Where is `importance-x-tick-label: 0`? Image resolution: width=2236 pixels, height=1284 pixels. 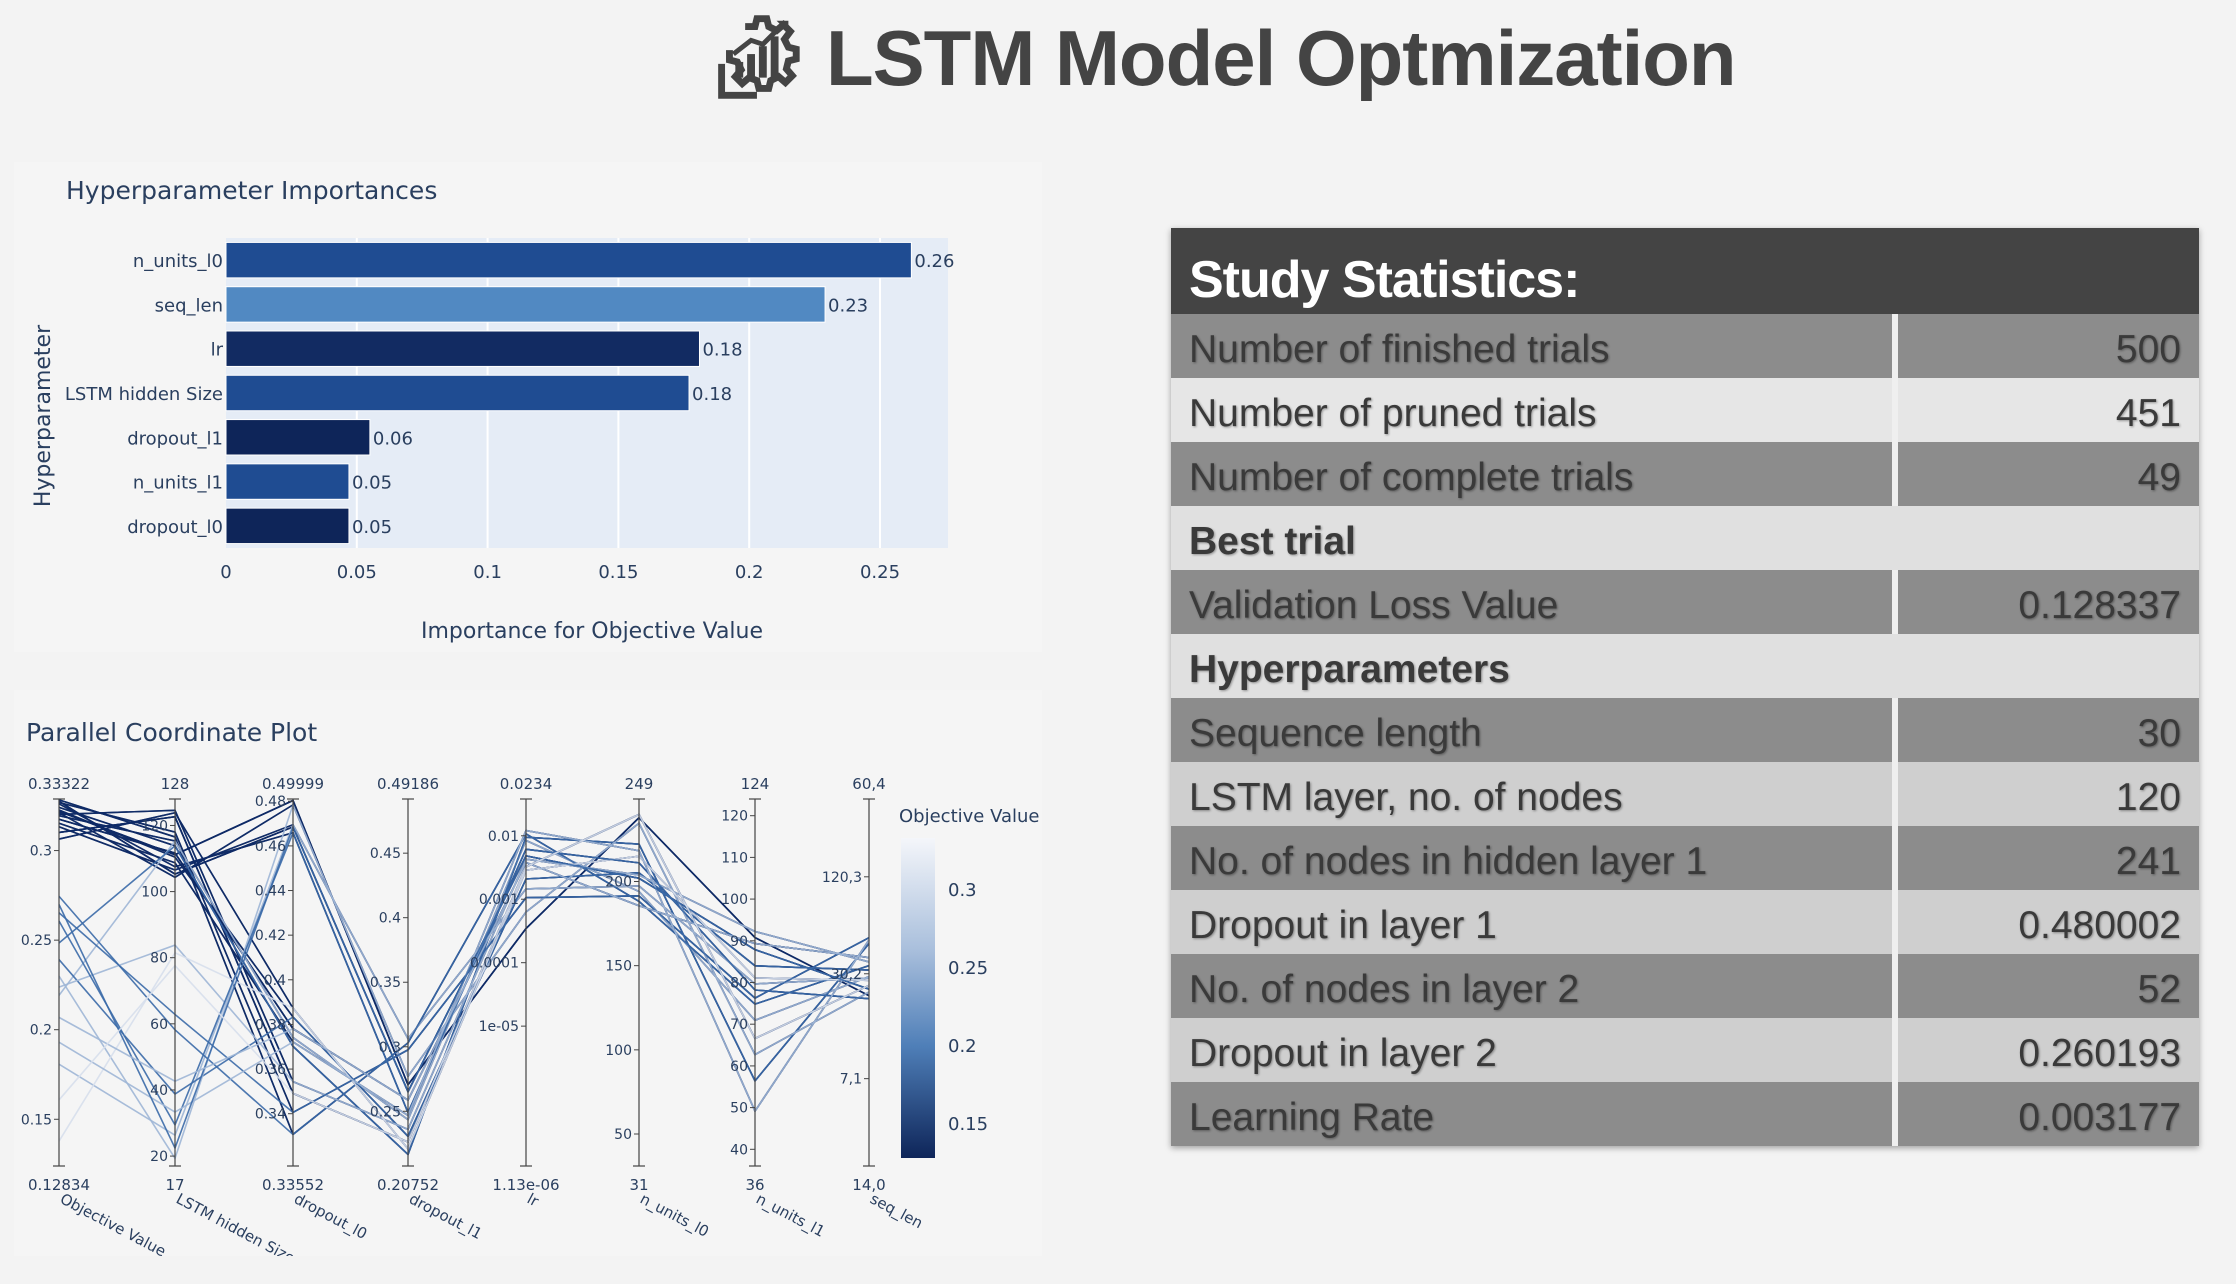
importance-x-tick-label: 0 is located at coordinates (225, 572).